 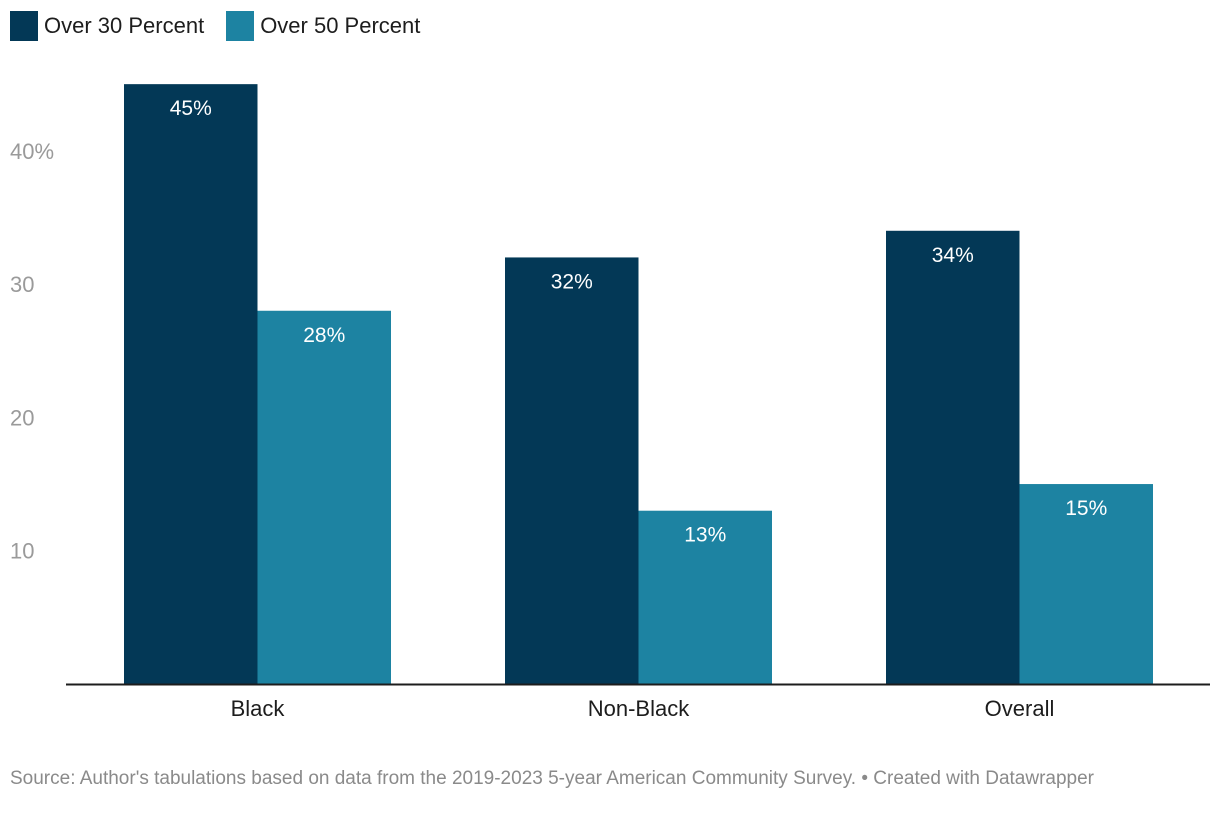 I want to click on x-category-label: Non-Black, so click(x=639, y=708).